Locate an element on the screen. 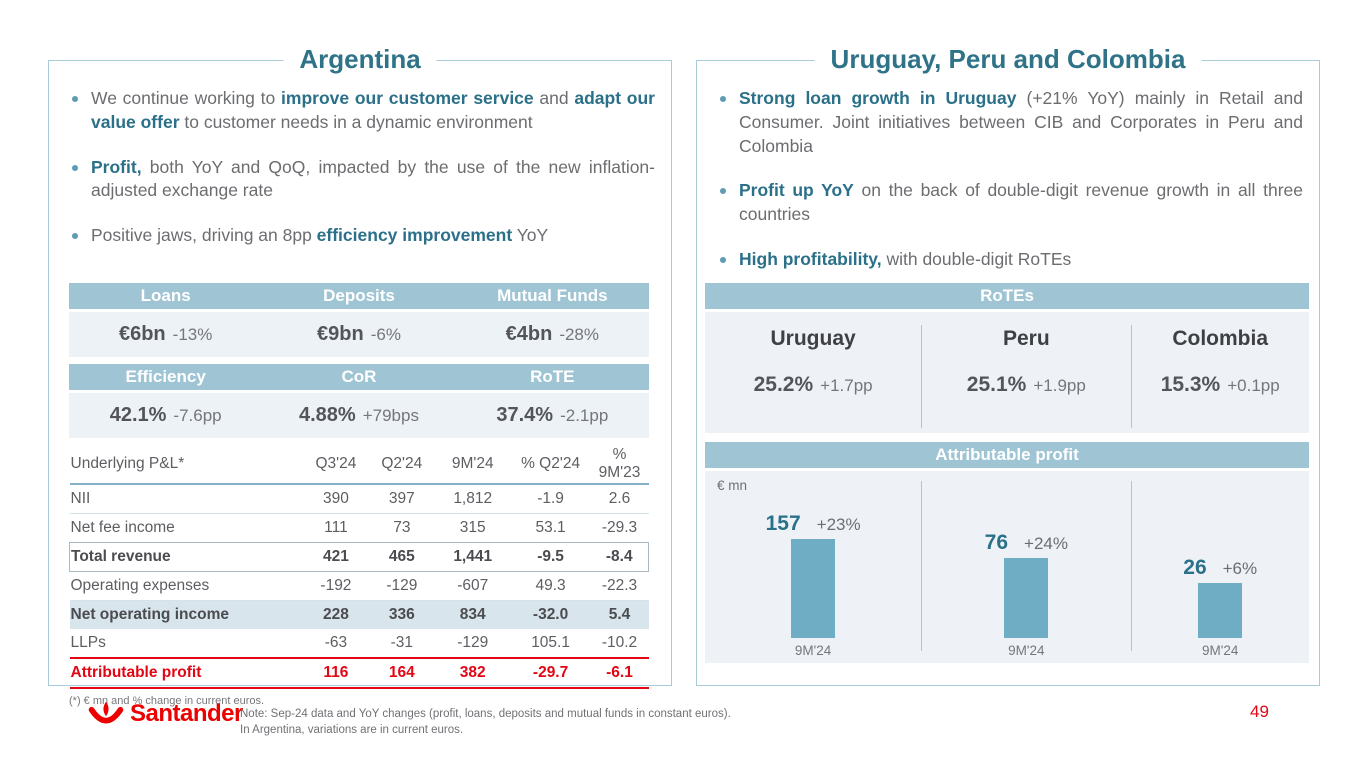 This screenshot has width=1365, height=768. pnl-row-net-operating-income: Net operating income 228 336 834 -32.0 5.4 is located at coordinates (359, 614).